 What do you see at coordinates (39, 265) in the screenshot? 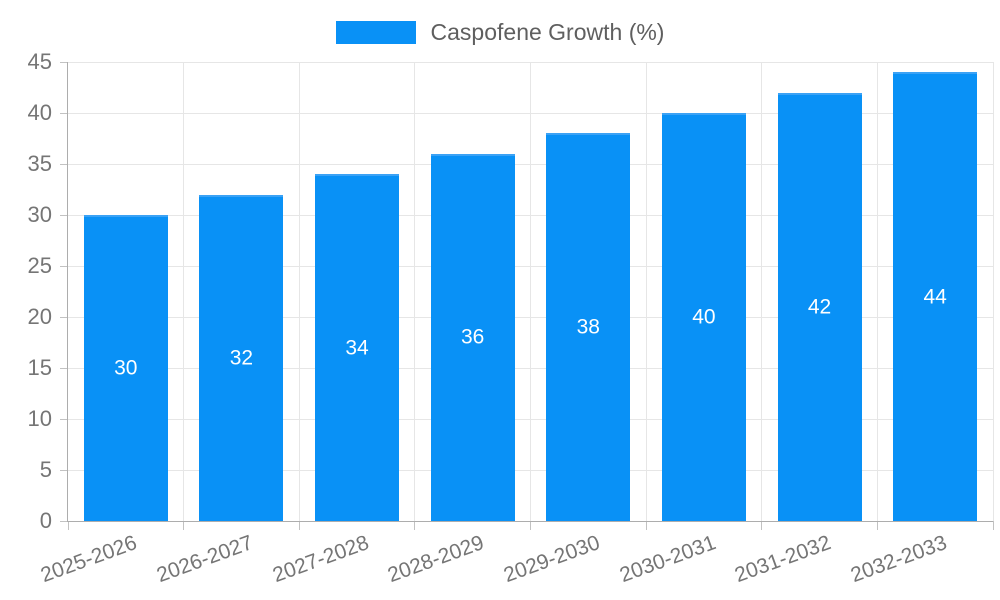
I see `y-tick-label: 25` at bounding box center [39, 265].